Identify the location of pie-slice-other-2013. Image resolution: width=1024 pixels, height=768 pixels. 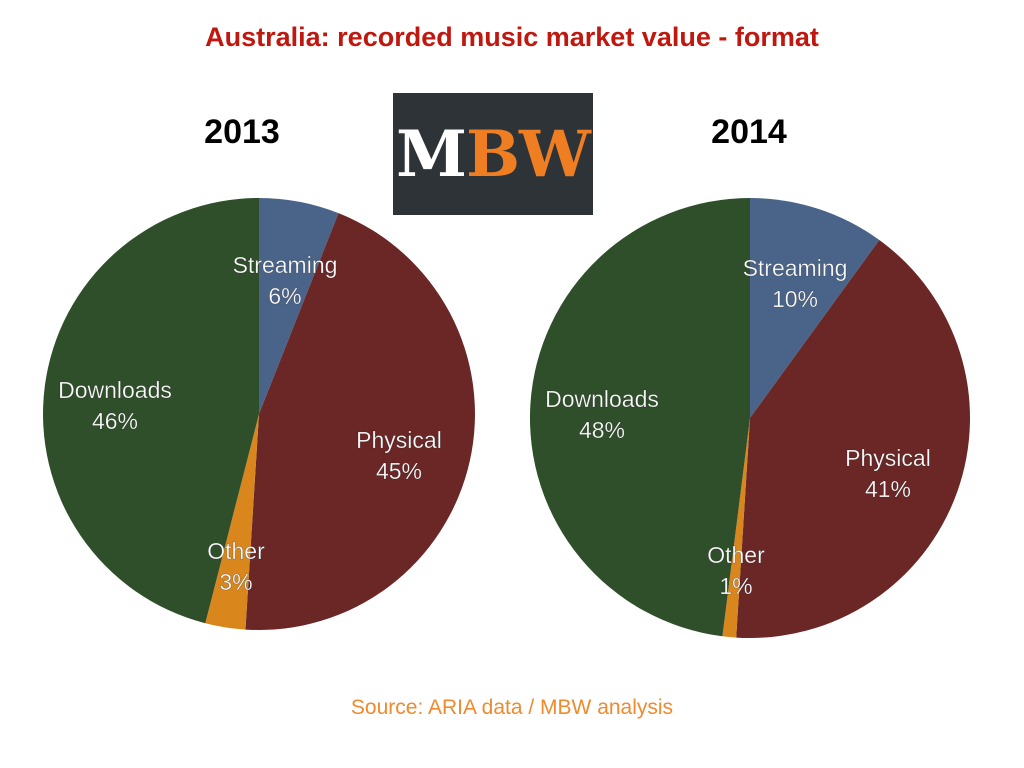
(232, 522).